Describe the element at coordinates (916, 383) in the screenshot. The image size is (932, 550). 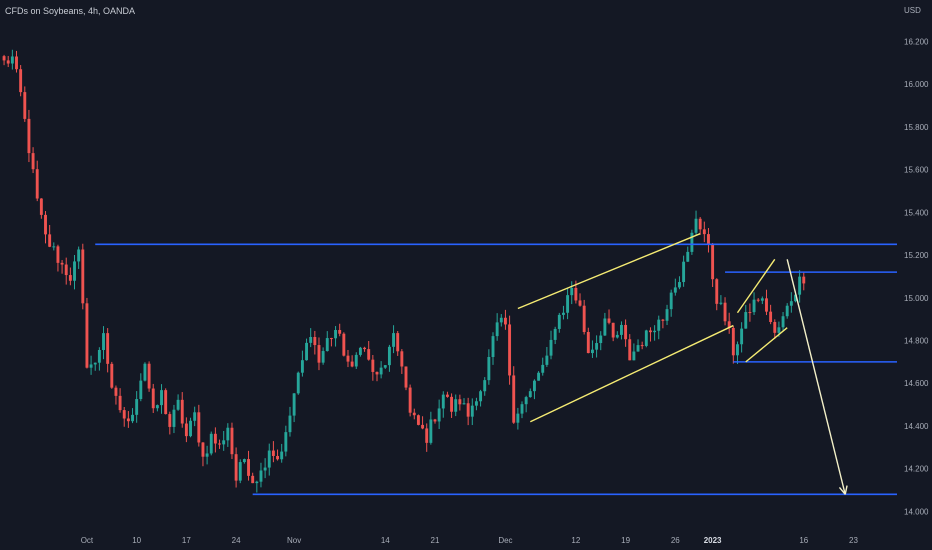
I see `y-tick-label: 14.600` at that location.